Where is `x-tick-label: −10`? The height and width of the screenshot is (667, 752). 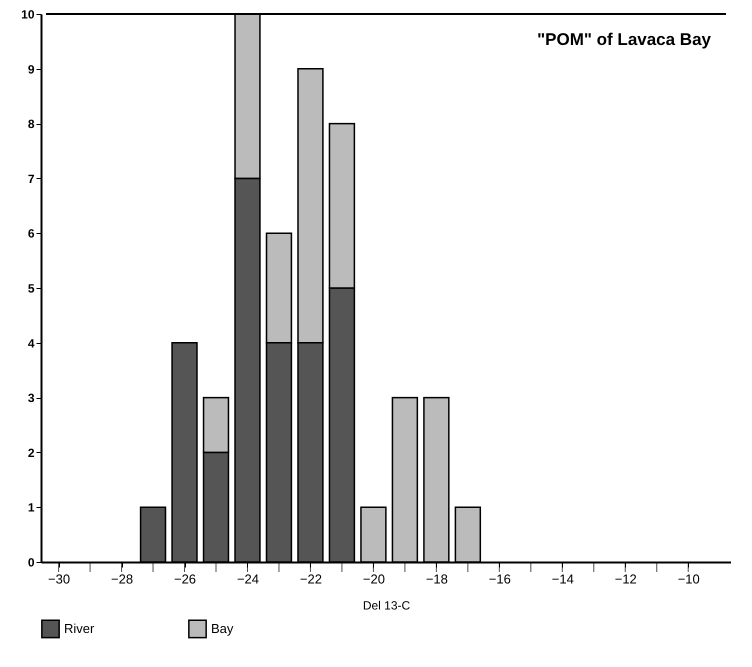 x-tick-label: −10 is located at coordinates (689, 579).